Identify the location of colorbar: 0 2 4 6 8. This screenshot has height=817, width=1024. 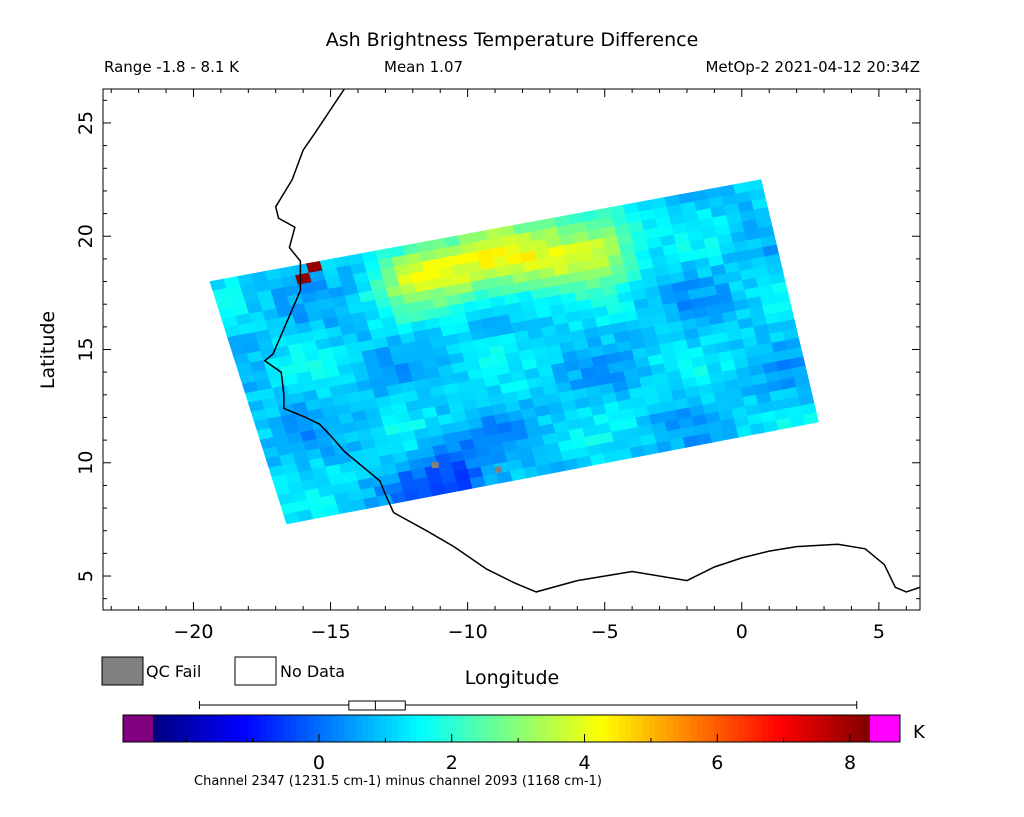
(511, 737).